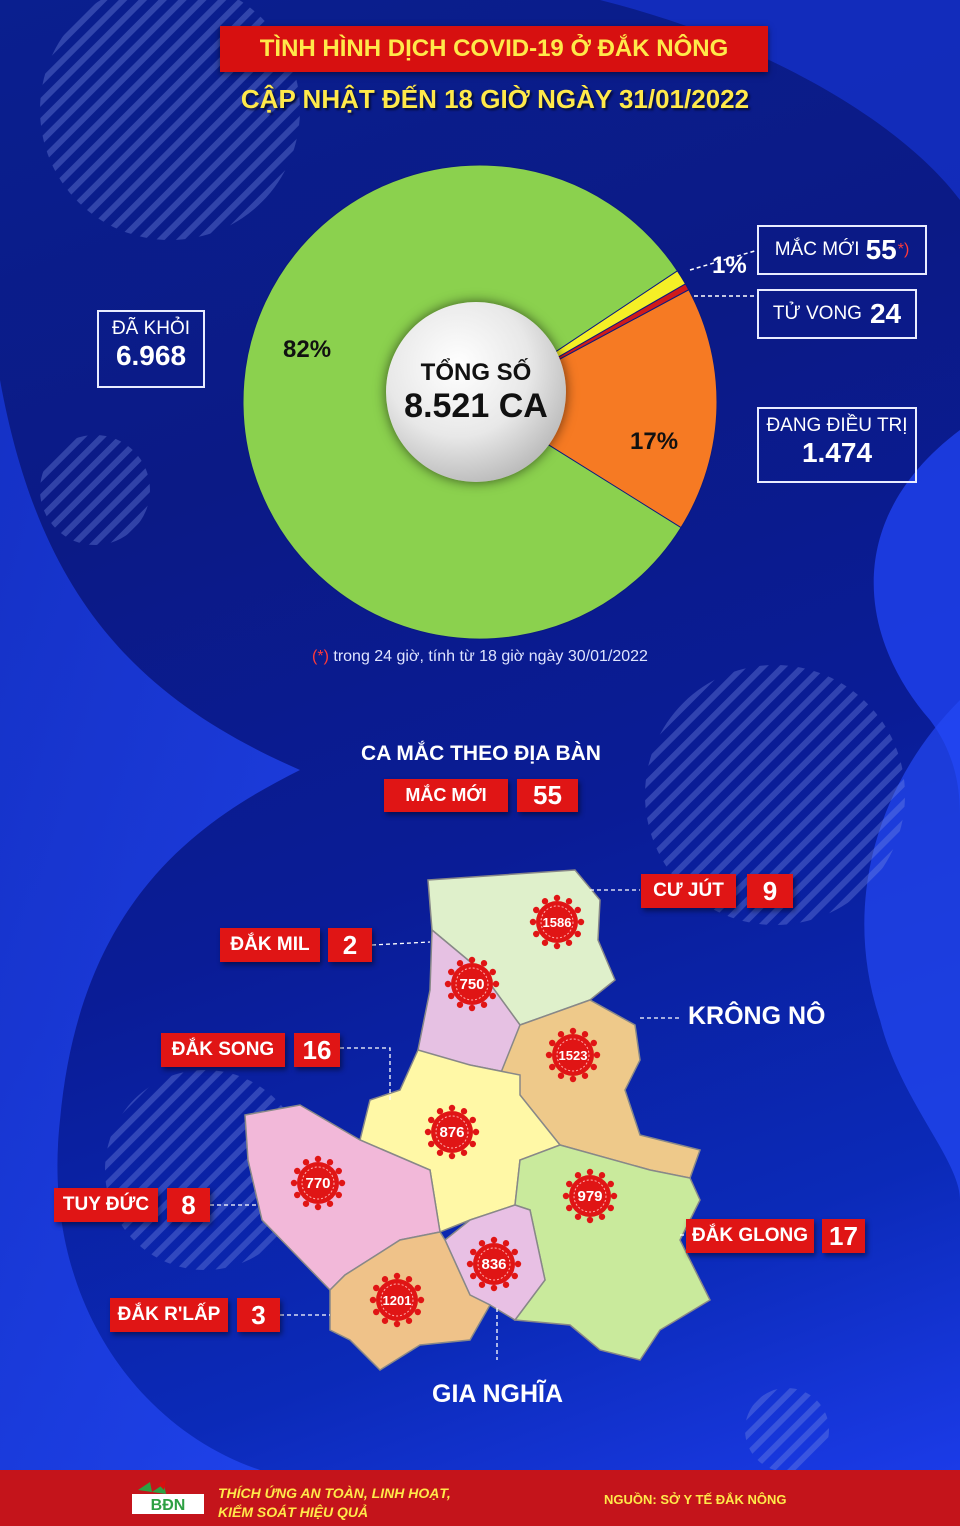  Describe the element at coordinates (494, 49) in the screenshot. I see `page-title: TÌNH HÌNH DỊCH COVID-19 Ở ĐẮK NÔNG` at that location.